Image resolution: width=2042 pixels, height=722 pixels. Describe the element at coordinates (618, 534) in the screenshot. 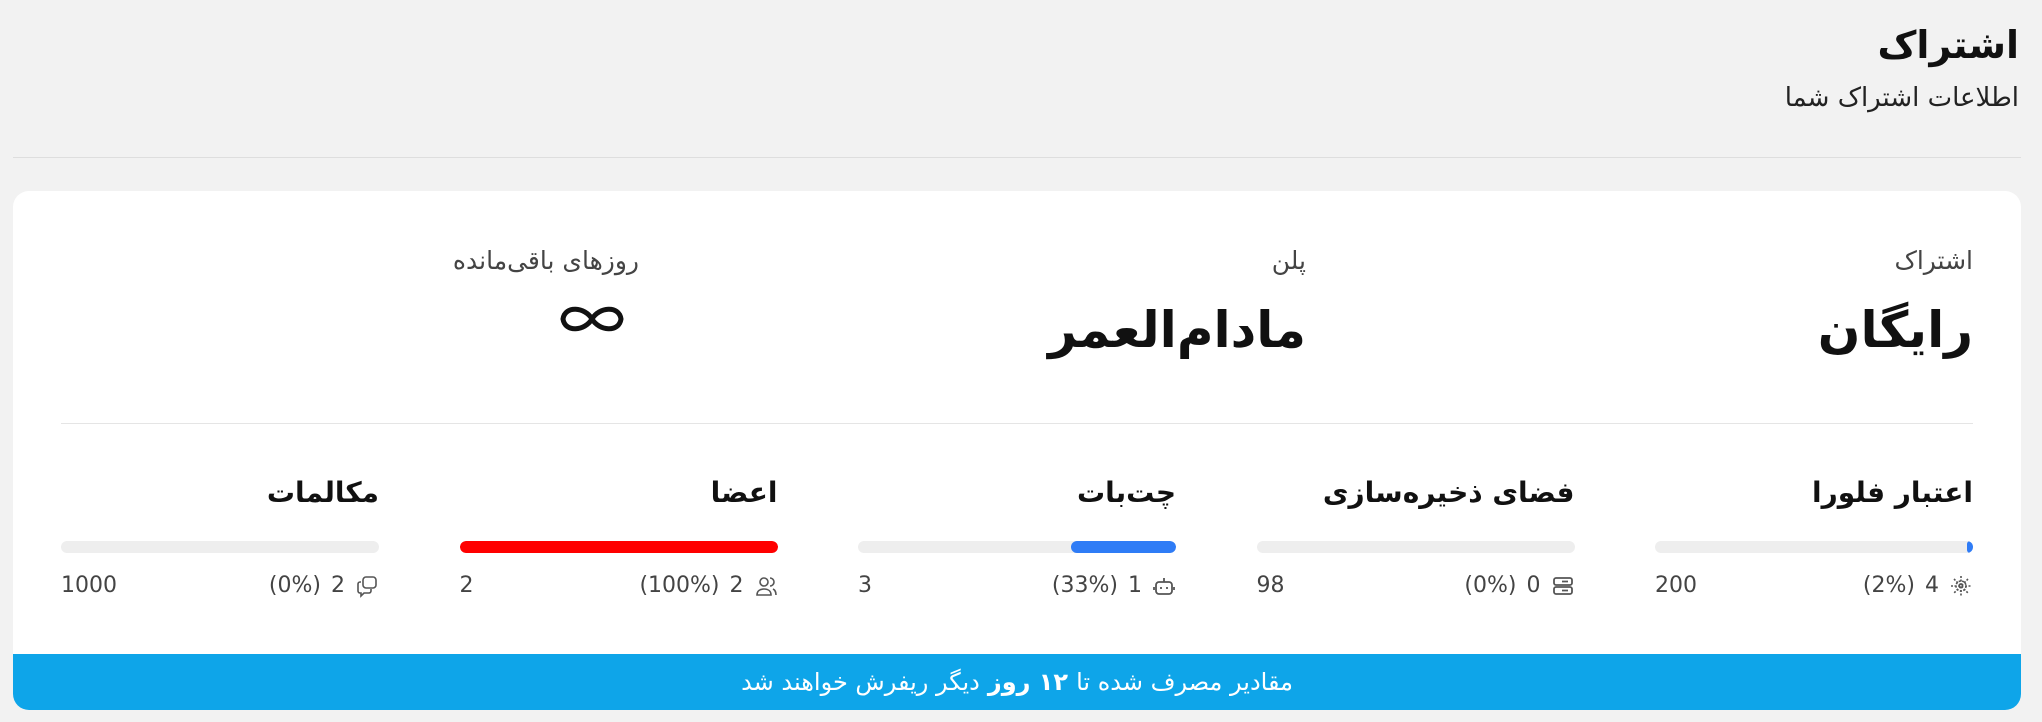

I see `usage-stat: اعضا 2 (100%) 2` at that location.